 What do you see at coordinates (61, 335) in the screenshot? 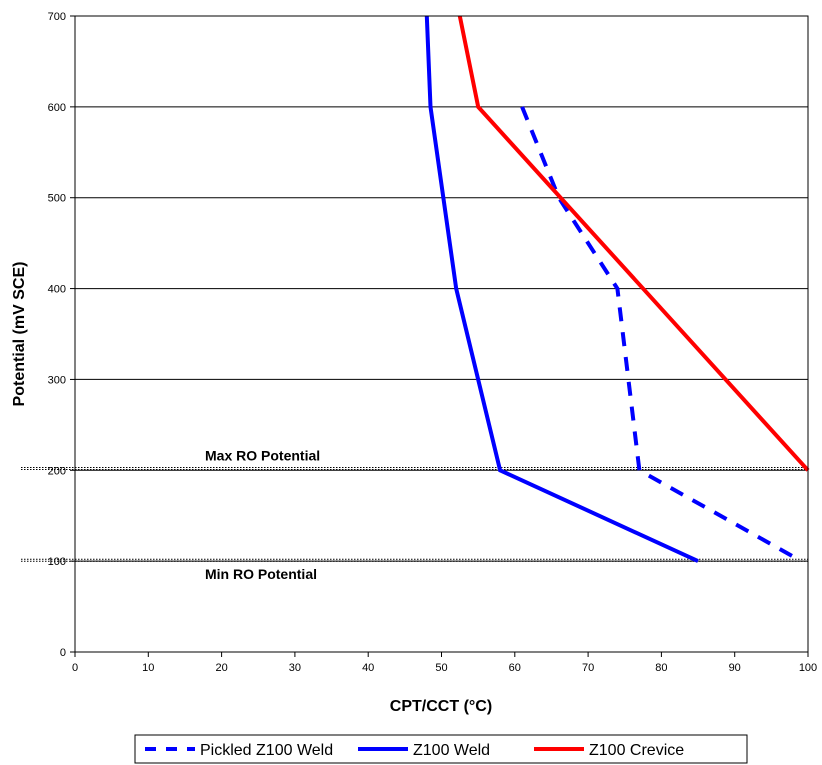
I see `y-axis-ticks: 0 100 200 300 400 500 600 700` at bounding box center [61, 335].